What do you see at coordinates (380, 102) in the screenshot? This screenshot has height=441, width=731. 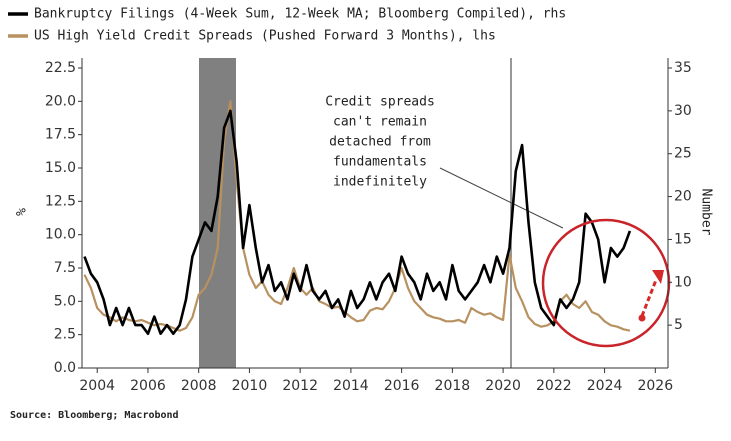 I see `annotation: Credit spreads` at bounding box center [380, 102].